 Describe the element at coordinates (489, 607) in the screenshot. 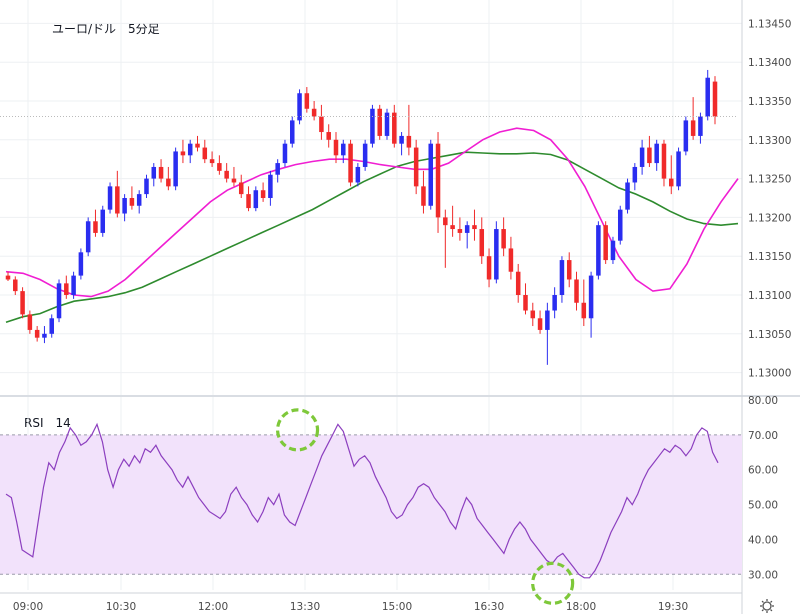

I see `time-tick-label: 16:30` at that location.